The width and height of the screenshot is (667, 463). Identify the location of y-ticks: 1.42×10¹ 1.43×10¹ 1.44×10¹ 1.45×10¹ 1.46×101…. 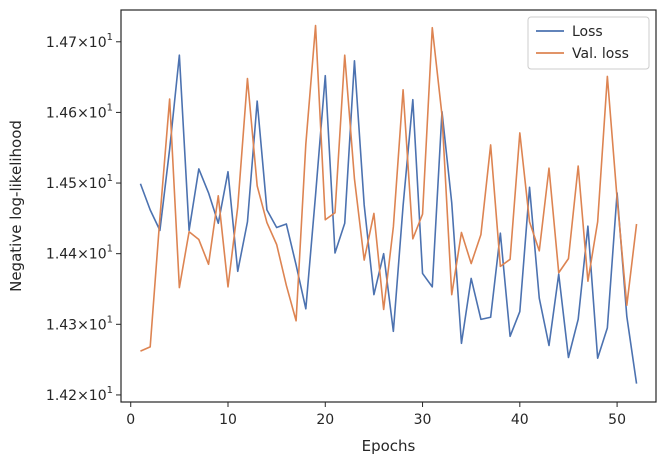
(83, 218).